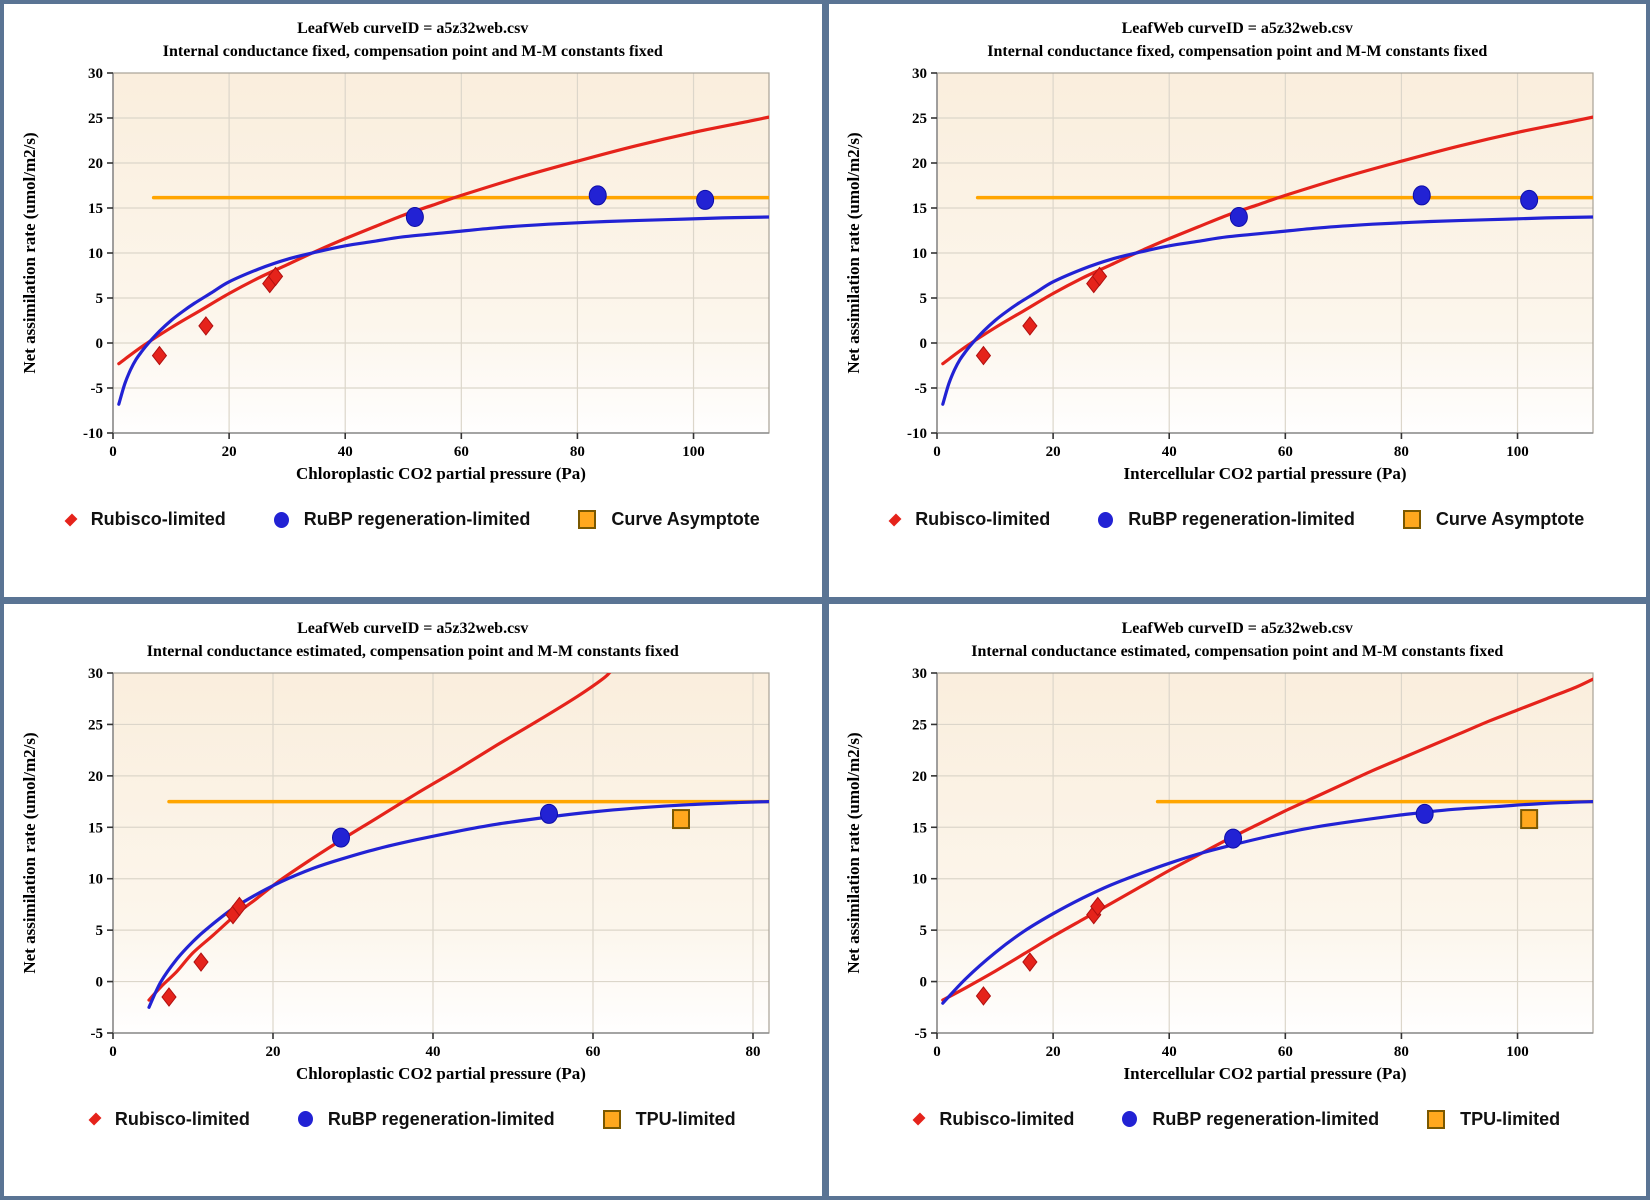 This screenshot has width=1650, height=1200. I want to click on plot-area: 0 20 40 60 80 100 -5 0 5 10 15 20 25 30, so click(1253, 863).